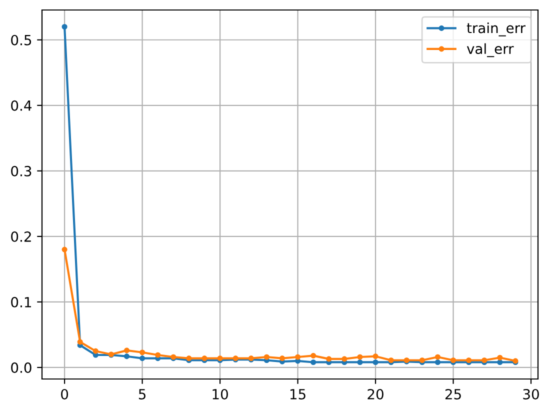 Image resolution: width=549 pixels, height=413 pixels. Describe the element at coordinates (142, 394) in the screenshot. I see `x-tick-label: 5` at that location.